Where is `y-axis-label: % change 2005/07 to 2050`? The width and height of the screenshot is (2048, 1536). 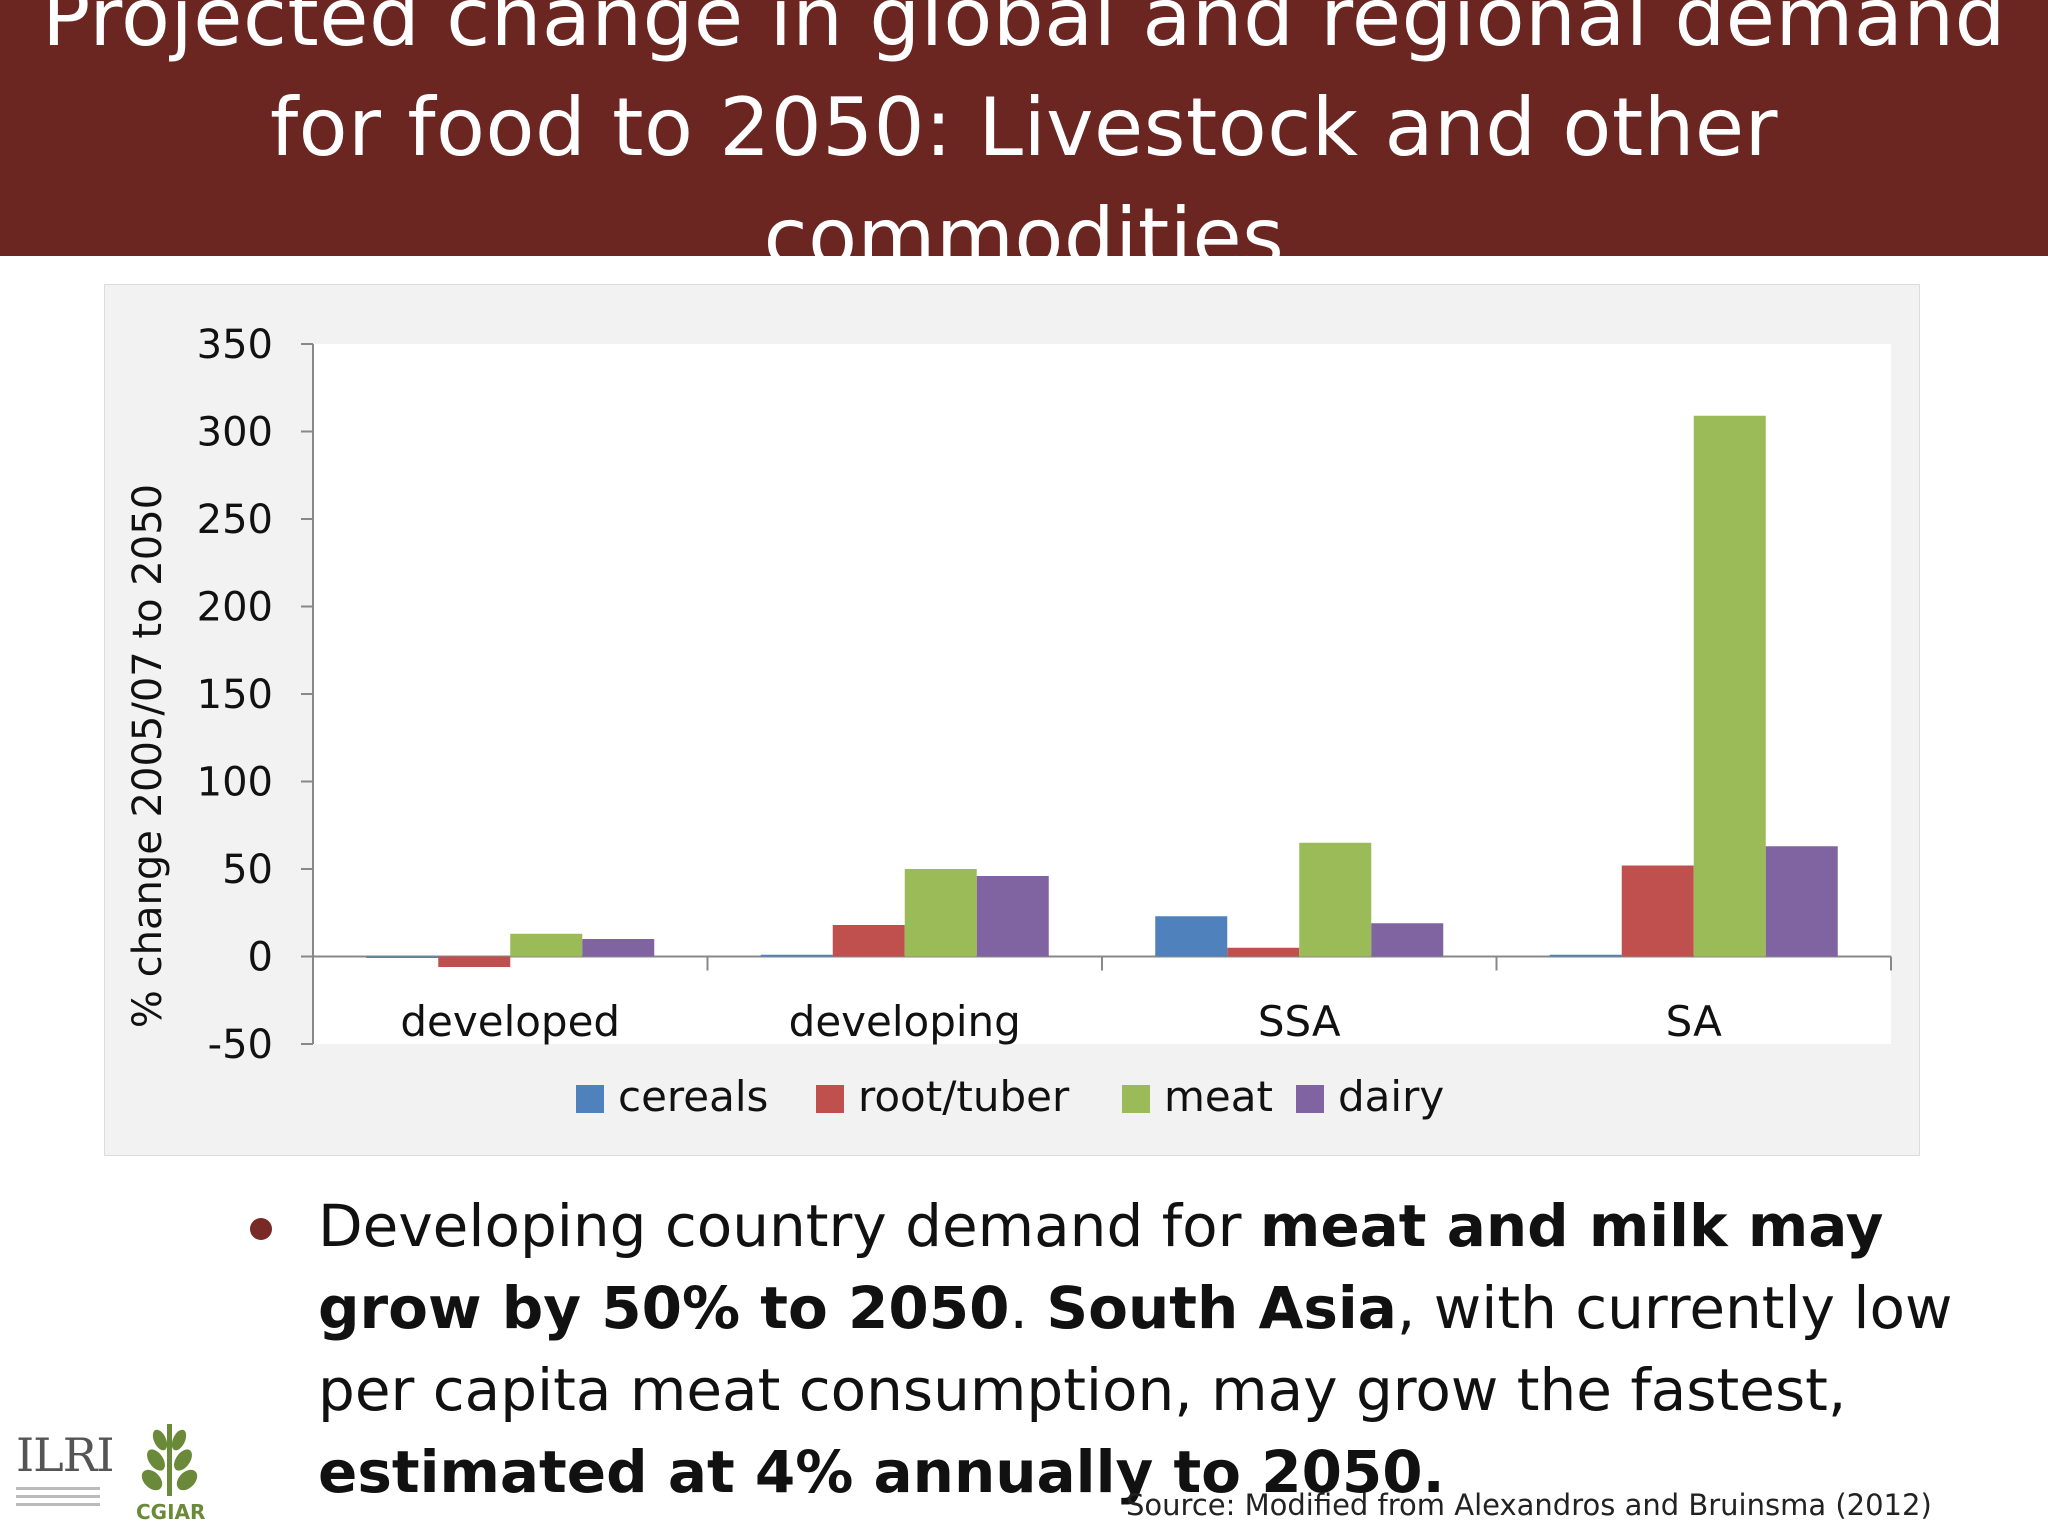
y-axis-label: % change 2005/07 to 2050 is located at coordinates (148, 756).